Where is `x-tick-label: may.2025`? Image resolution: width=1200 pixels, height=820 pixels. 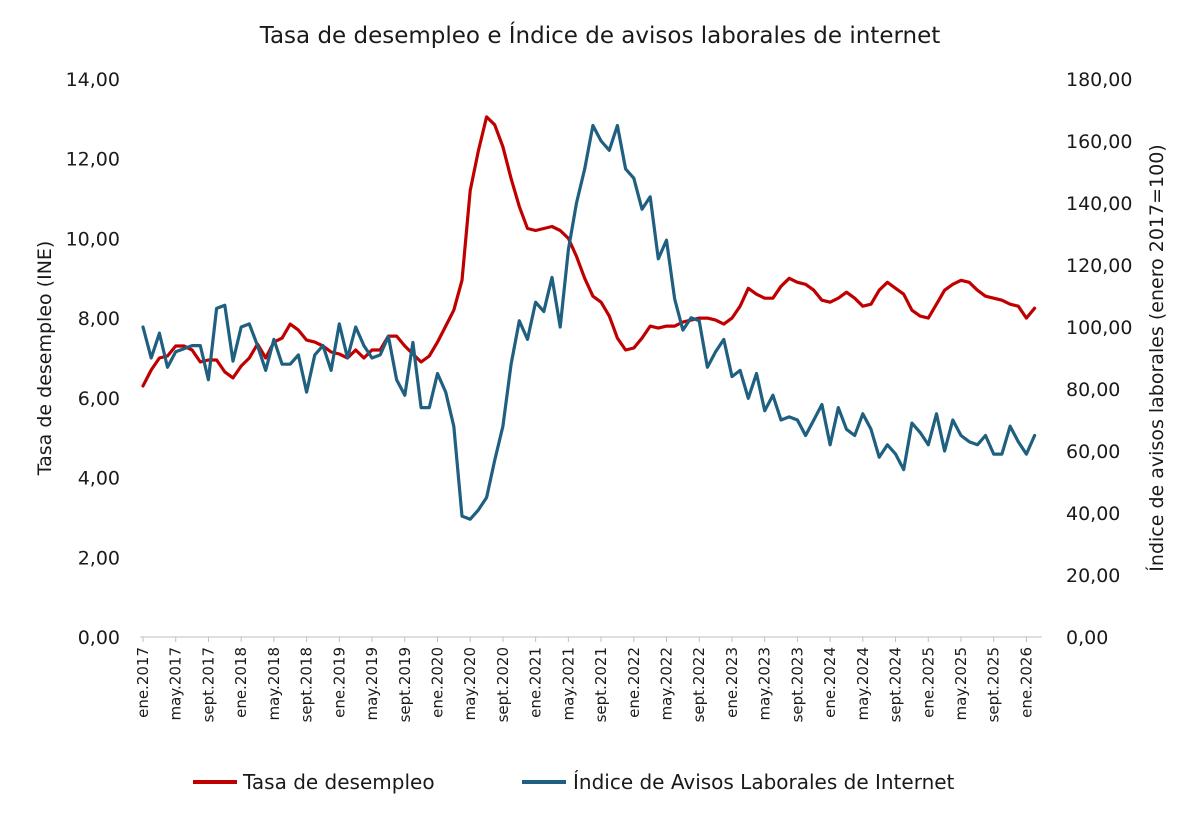
x-tick-label: may.2025 is located at coordinates (961, 683).